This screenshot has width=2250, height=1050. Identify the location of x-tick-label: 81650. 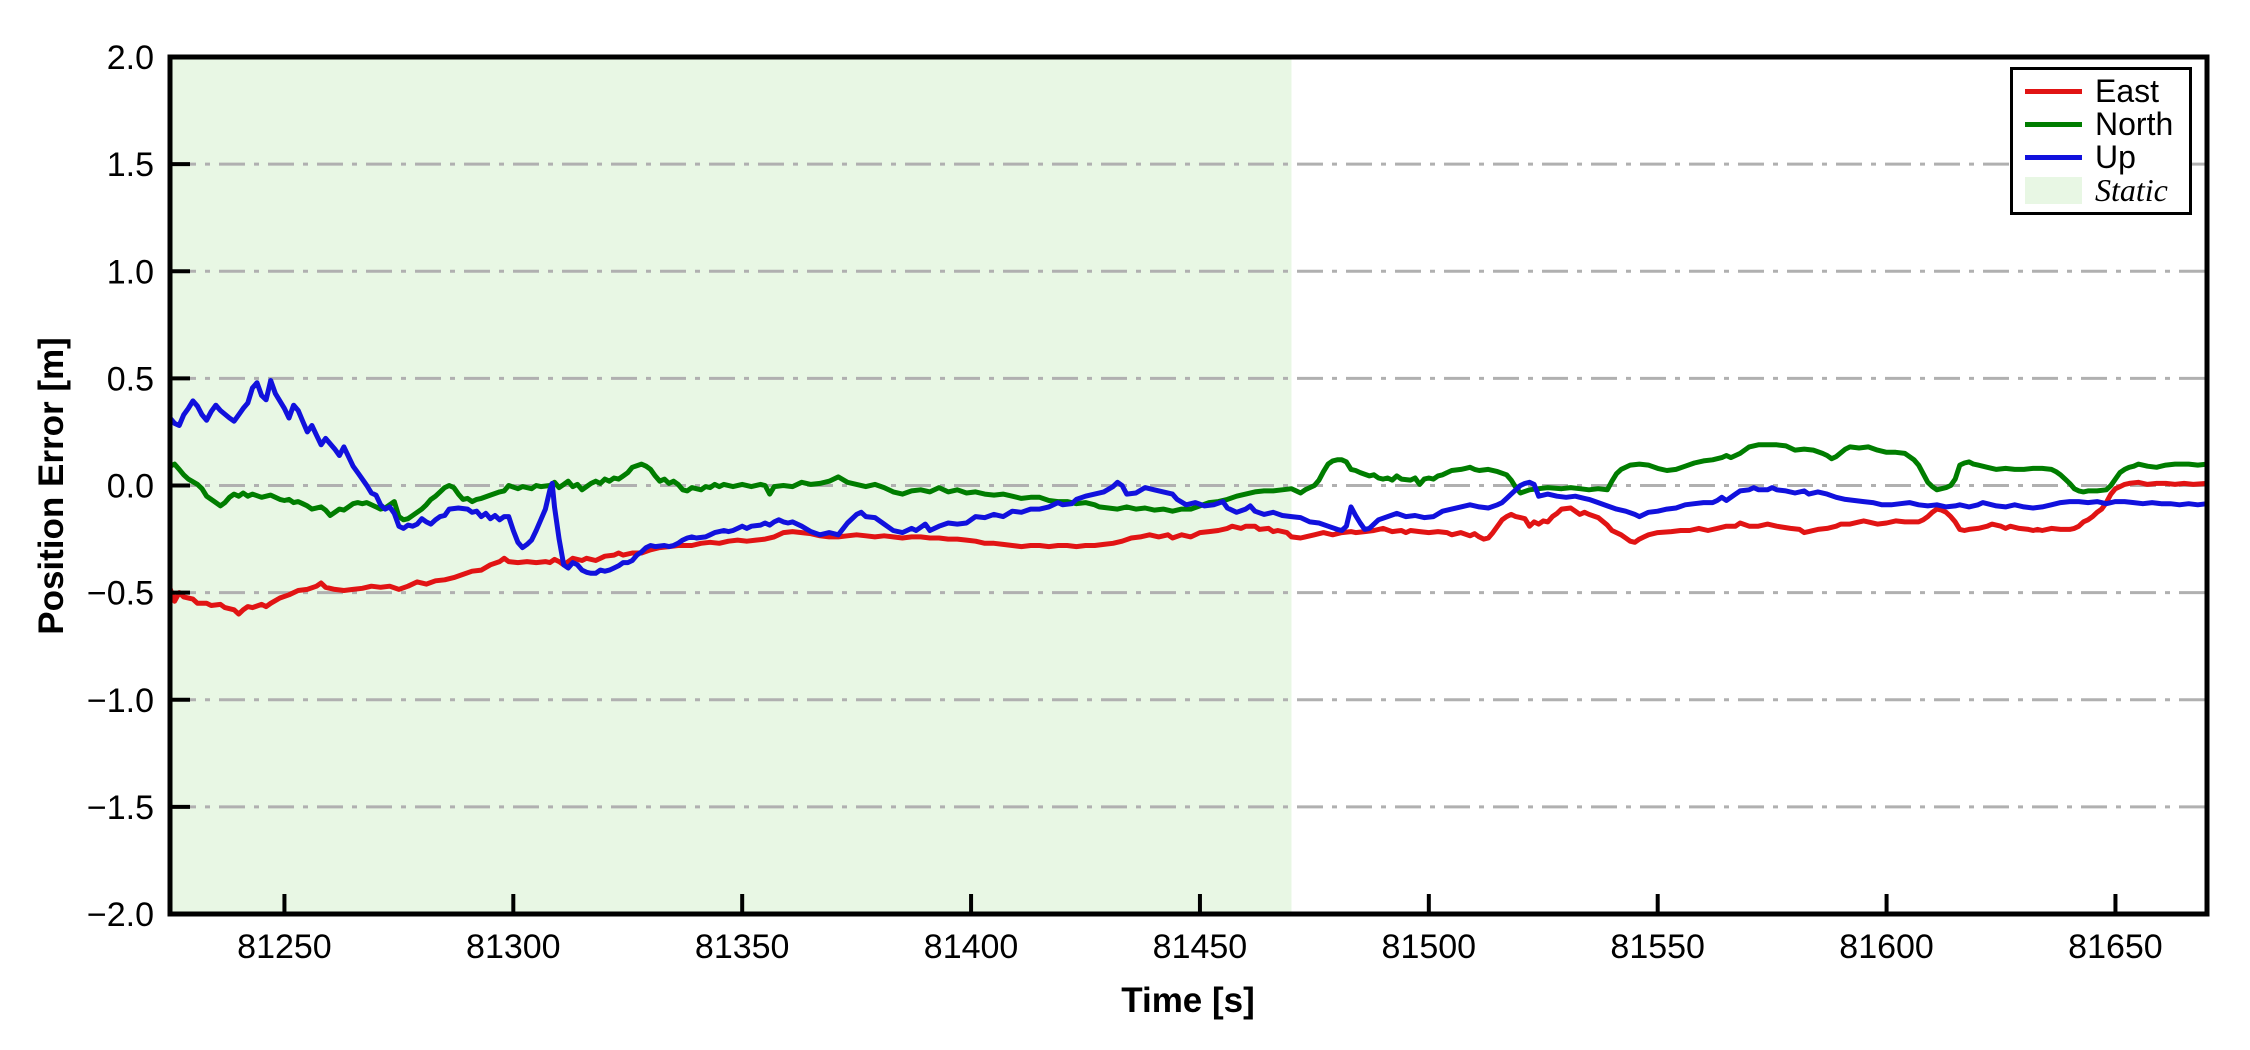
(2115, 947).